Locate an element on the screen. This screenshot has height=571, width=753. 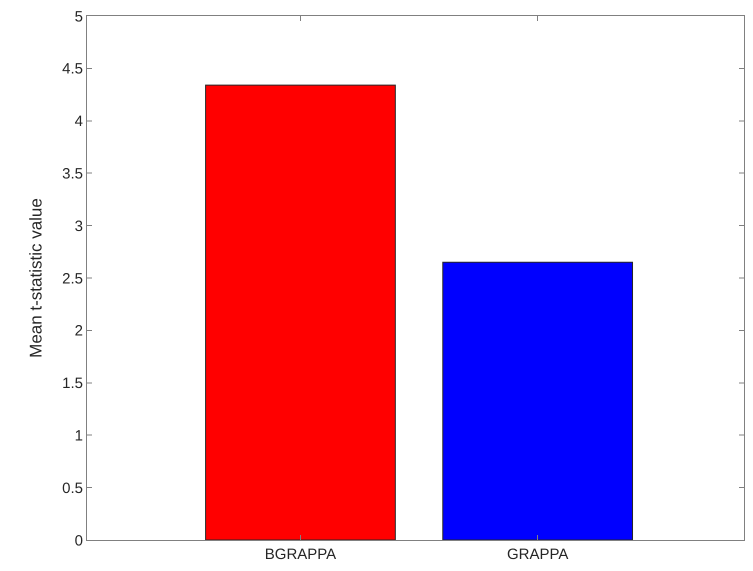
y-tick-label: 0 is located at coordinates (78, 541).